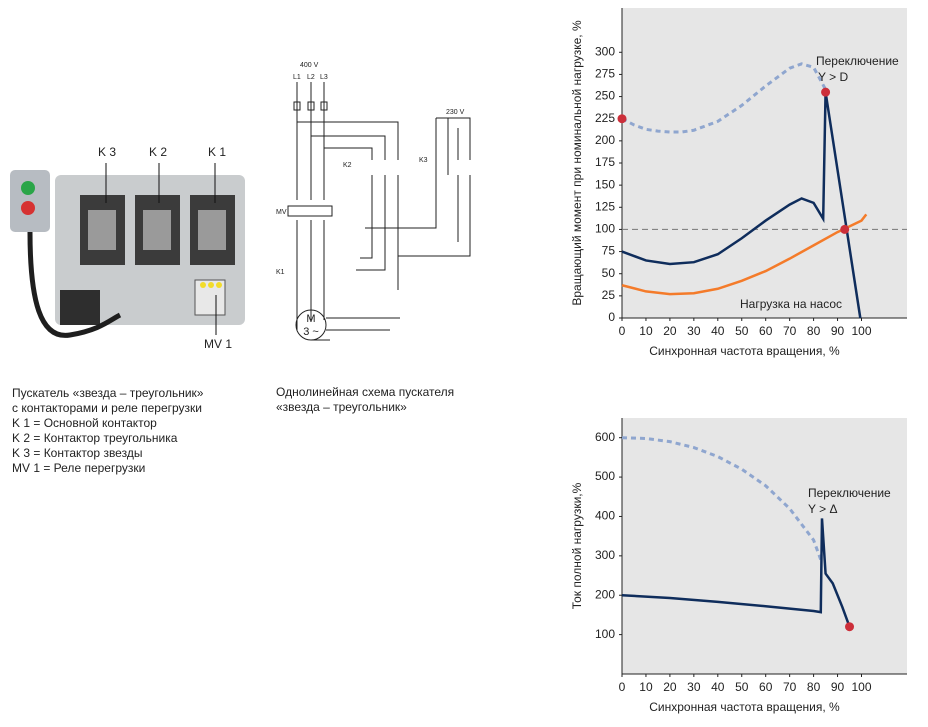 The width and height of the screenshot is (928, 727). Describe the element at coordinates (311, 332) in the screenshot. I see `label: 3 ~` at that location.